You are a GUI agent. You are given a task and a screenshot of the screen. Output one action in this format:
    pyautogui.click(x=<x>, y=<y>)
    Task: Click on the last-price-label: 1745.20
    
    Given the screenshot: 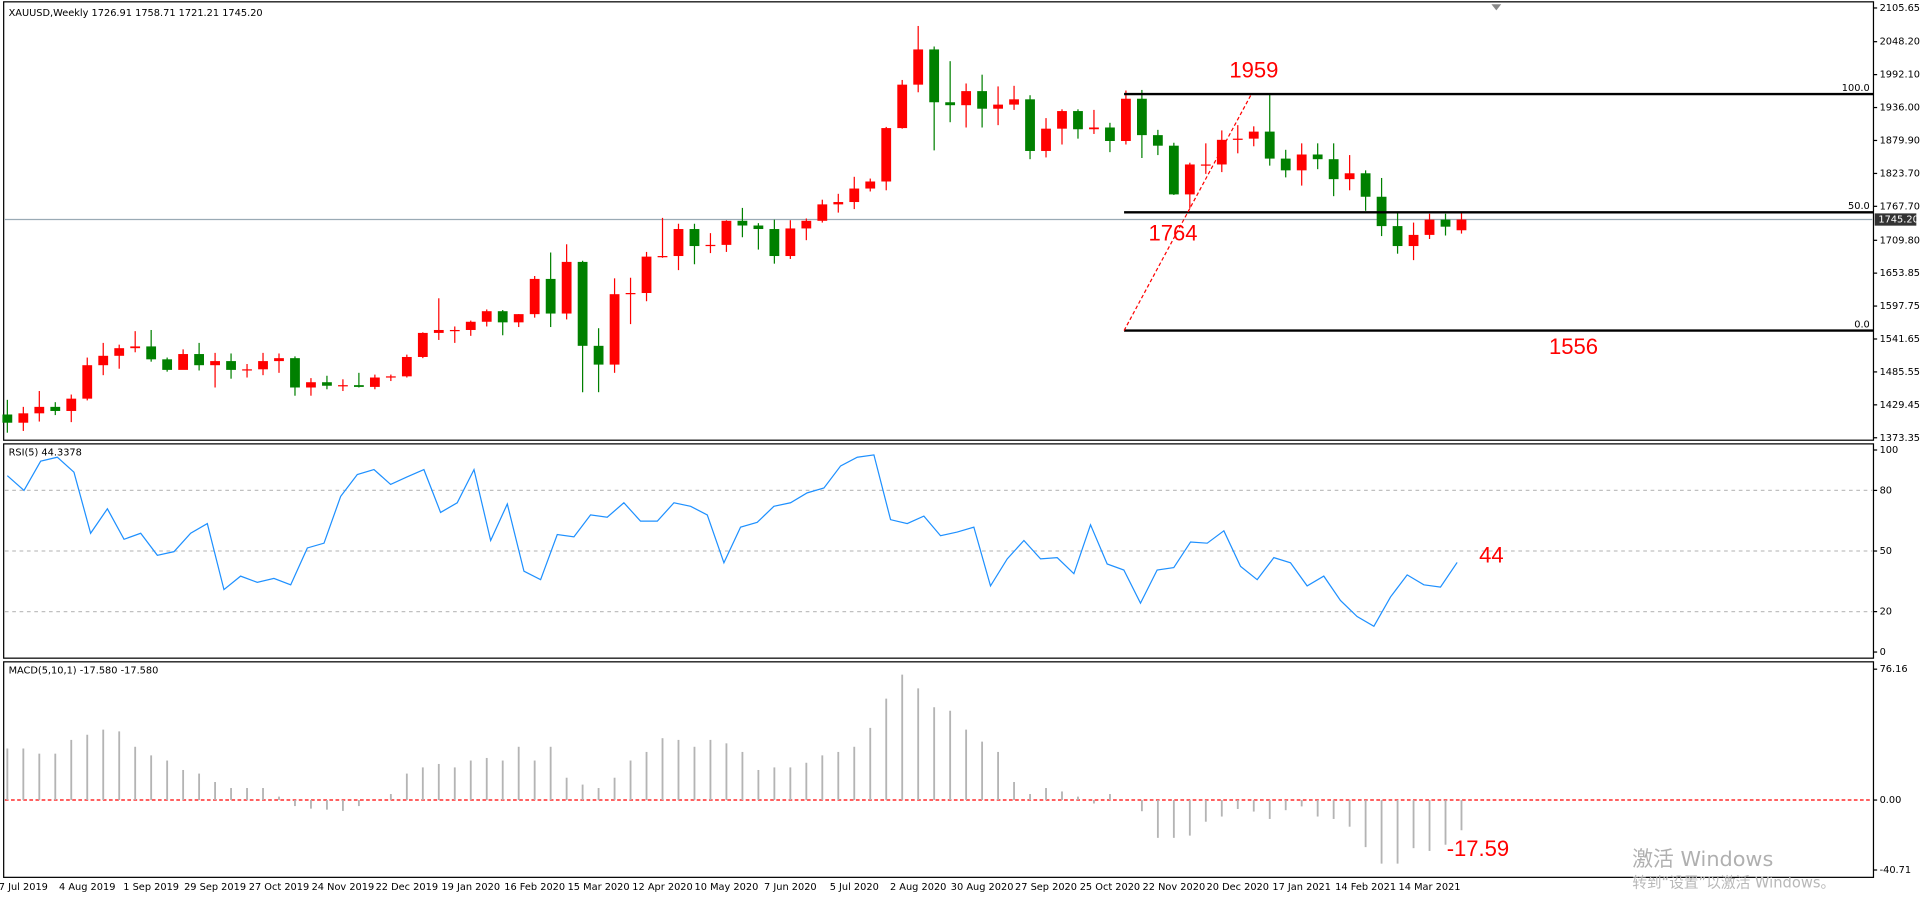 What is the action you would take?
    pyautogui.click(x=1898, y=220)
    